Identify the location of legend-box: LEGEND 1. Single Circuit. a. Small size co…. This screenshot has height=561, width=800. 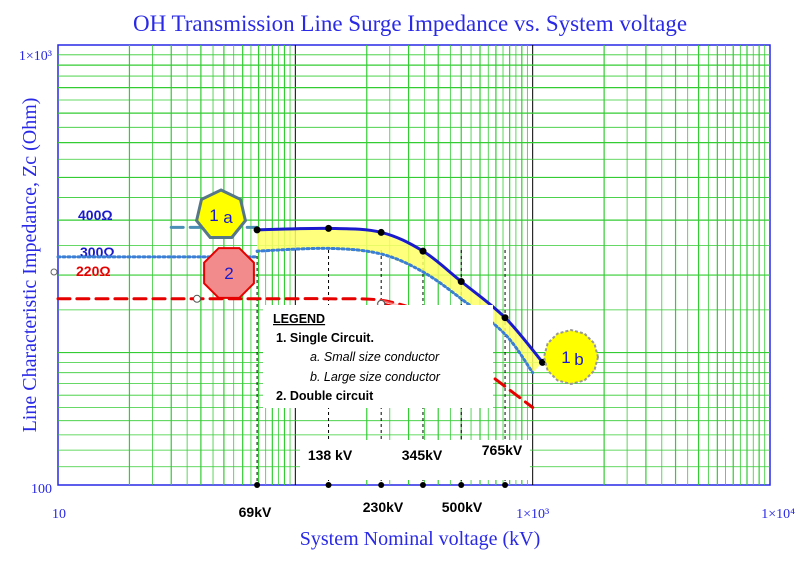
(378, 356).